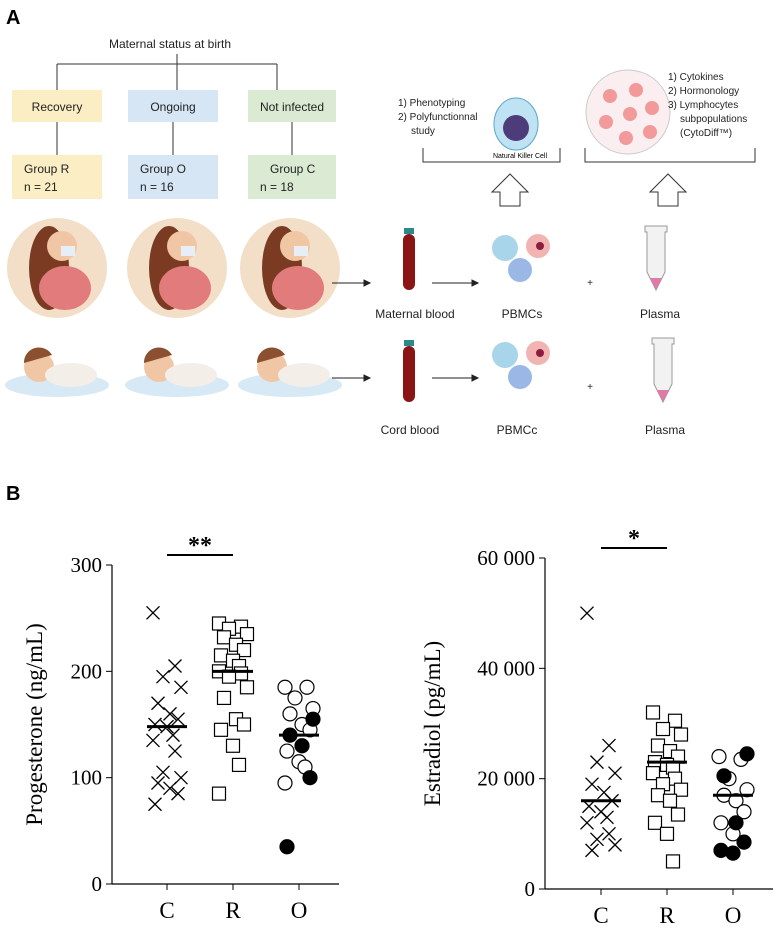 The height and width of the screenshot is (934, 777). What do you see at coordinates (13, 494) in the screenshot?
I see `panel-label: B` at bounding box center [13, 494].